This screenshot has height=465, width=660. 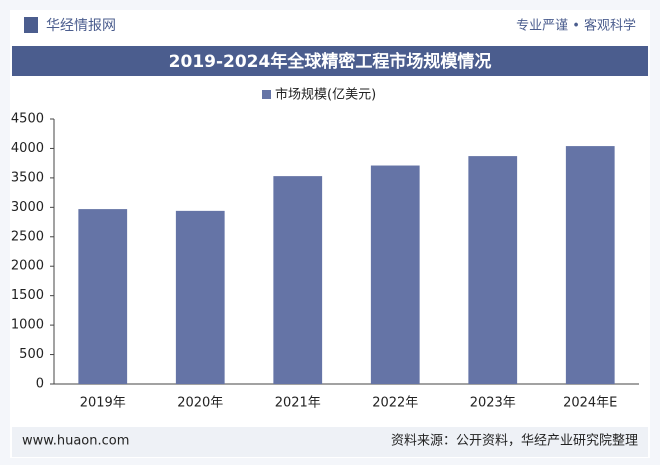 I want to click on y-tick-label: 2000, so click(x=27, y=266).